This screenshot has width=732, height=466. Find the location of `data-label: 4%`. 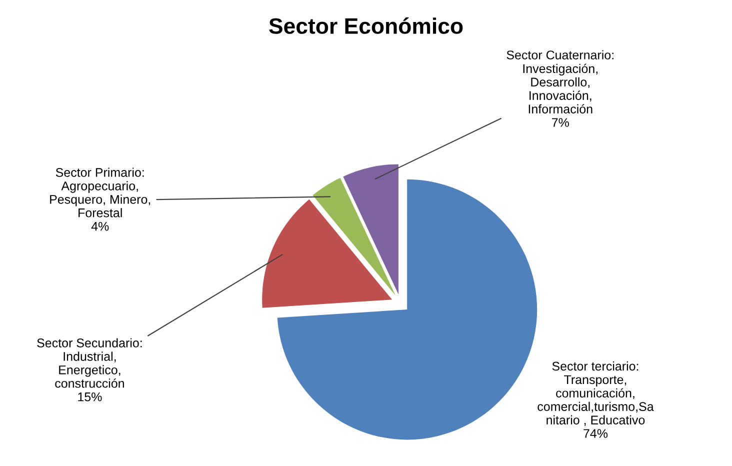

data-label: 4% is located at coordinates (100, 226).